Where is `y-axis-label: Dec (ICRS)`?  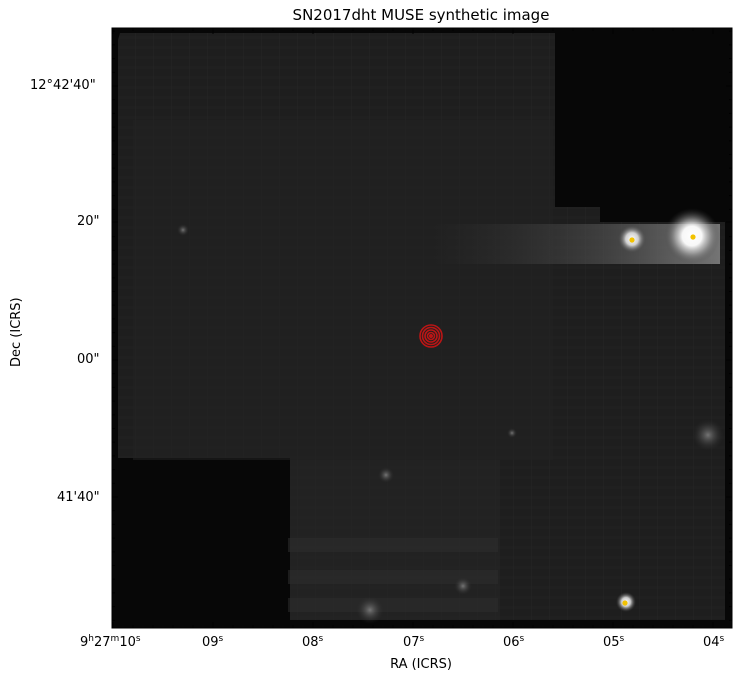
y-axis-label: Dec (ICRS) is located at coordinates (16, 332).